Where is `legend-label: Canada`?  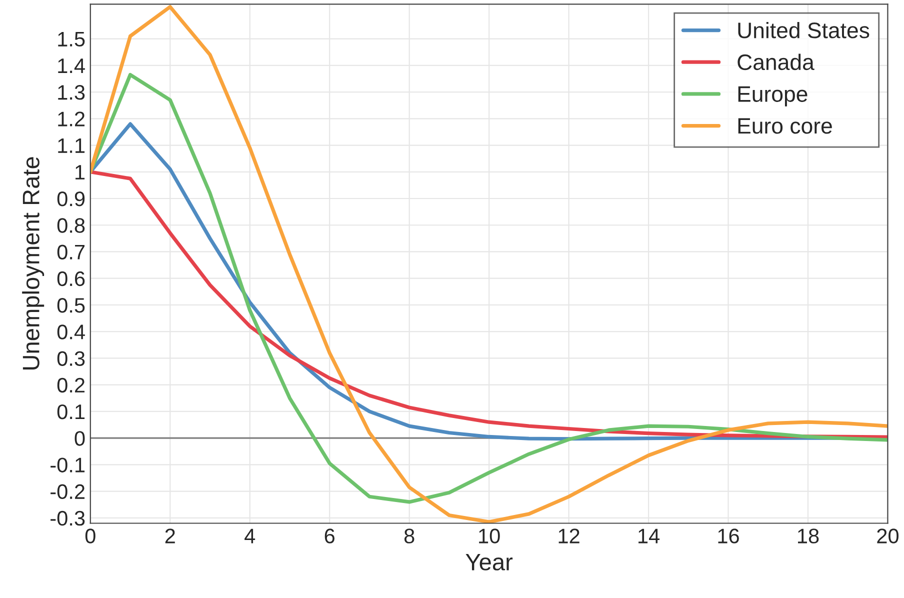
legend-label: Canada is located at coordinates (776, 62).